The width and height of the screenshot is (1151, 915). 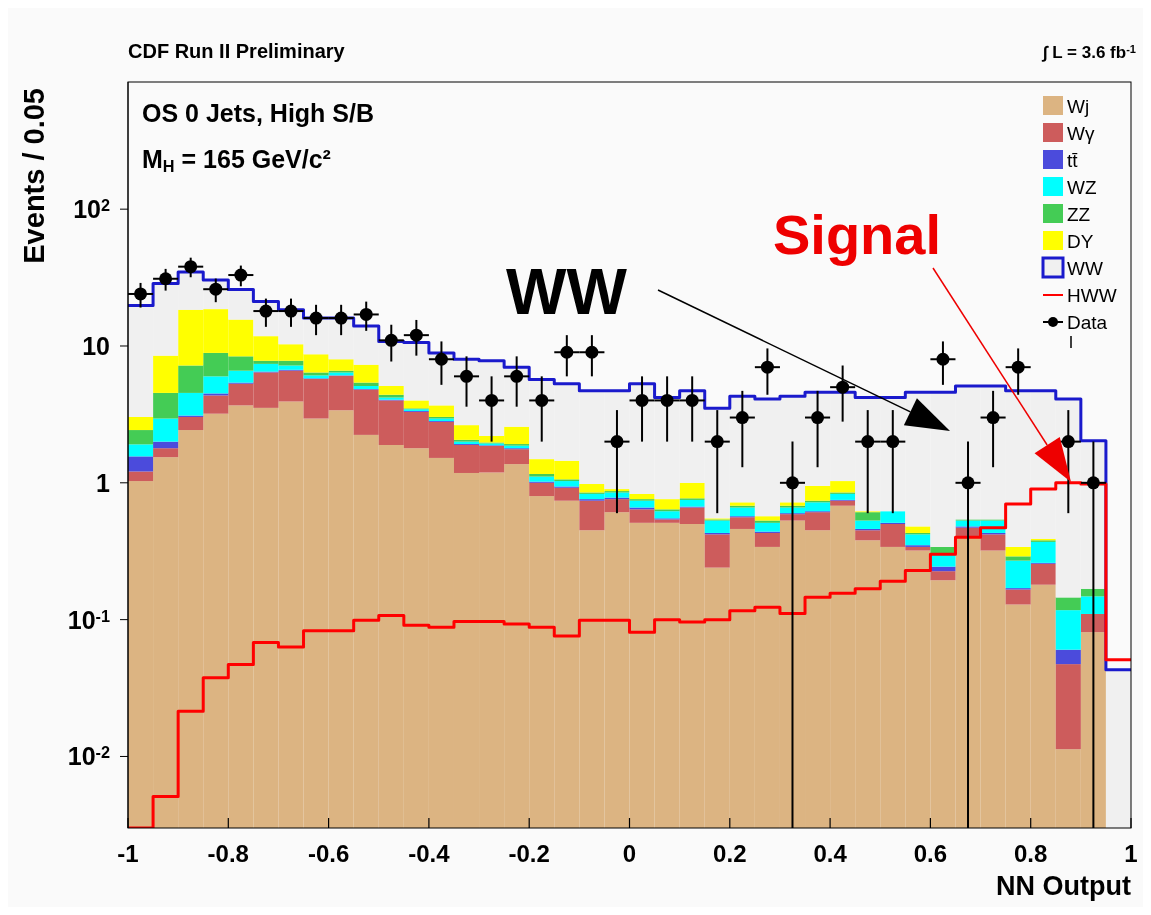 What do you see at coordinates (857, 234) in the screenshot?
I see `annotation: Signal` at bounding box center [857, 234].